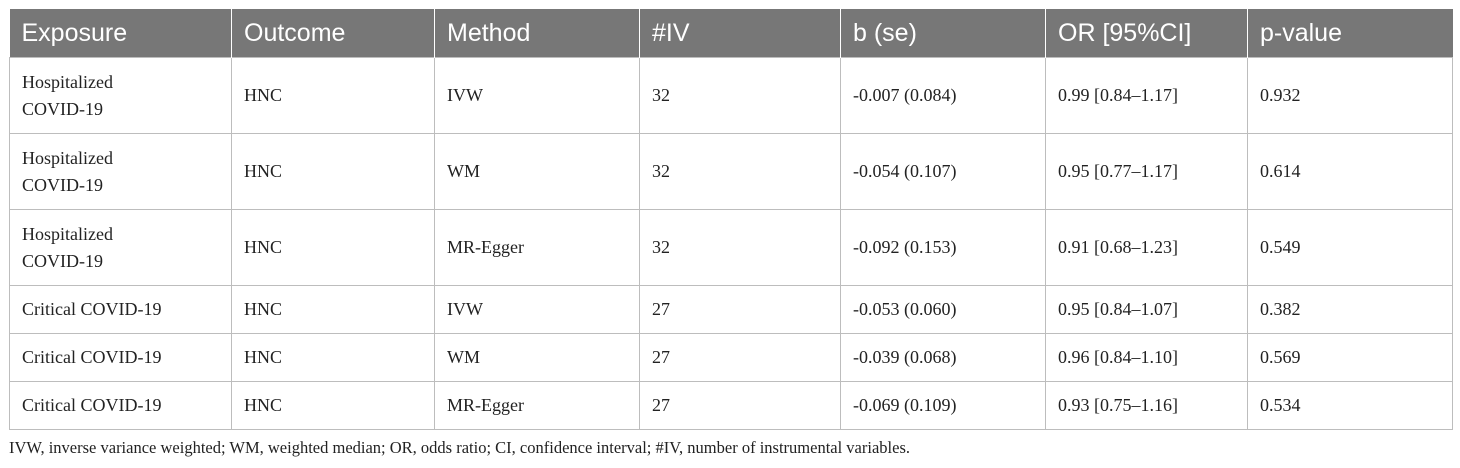 The width and height of the screenshot is (1460, 468). Describe the element at coordinates (1146, 309) in the screenshot. I see `cell-or-ci: 0.95 [0.84–1.07]` at that location.